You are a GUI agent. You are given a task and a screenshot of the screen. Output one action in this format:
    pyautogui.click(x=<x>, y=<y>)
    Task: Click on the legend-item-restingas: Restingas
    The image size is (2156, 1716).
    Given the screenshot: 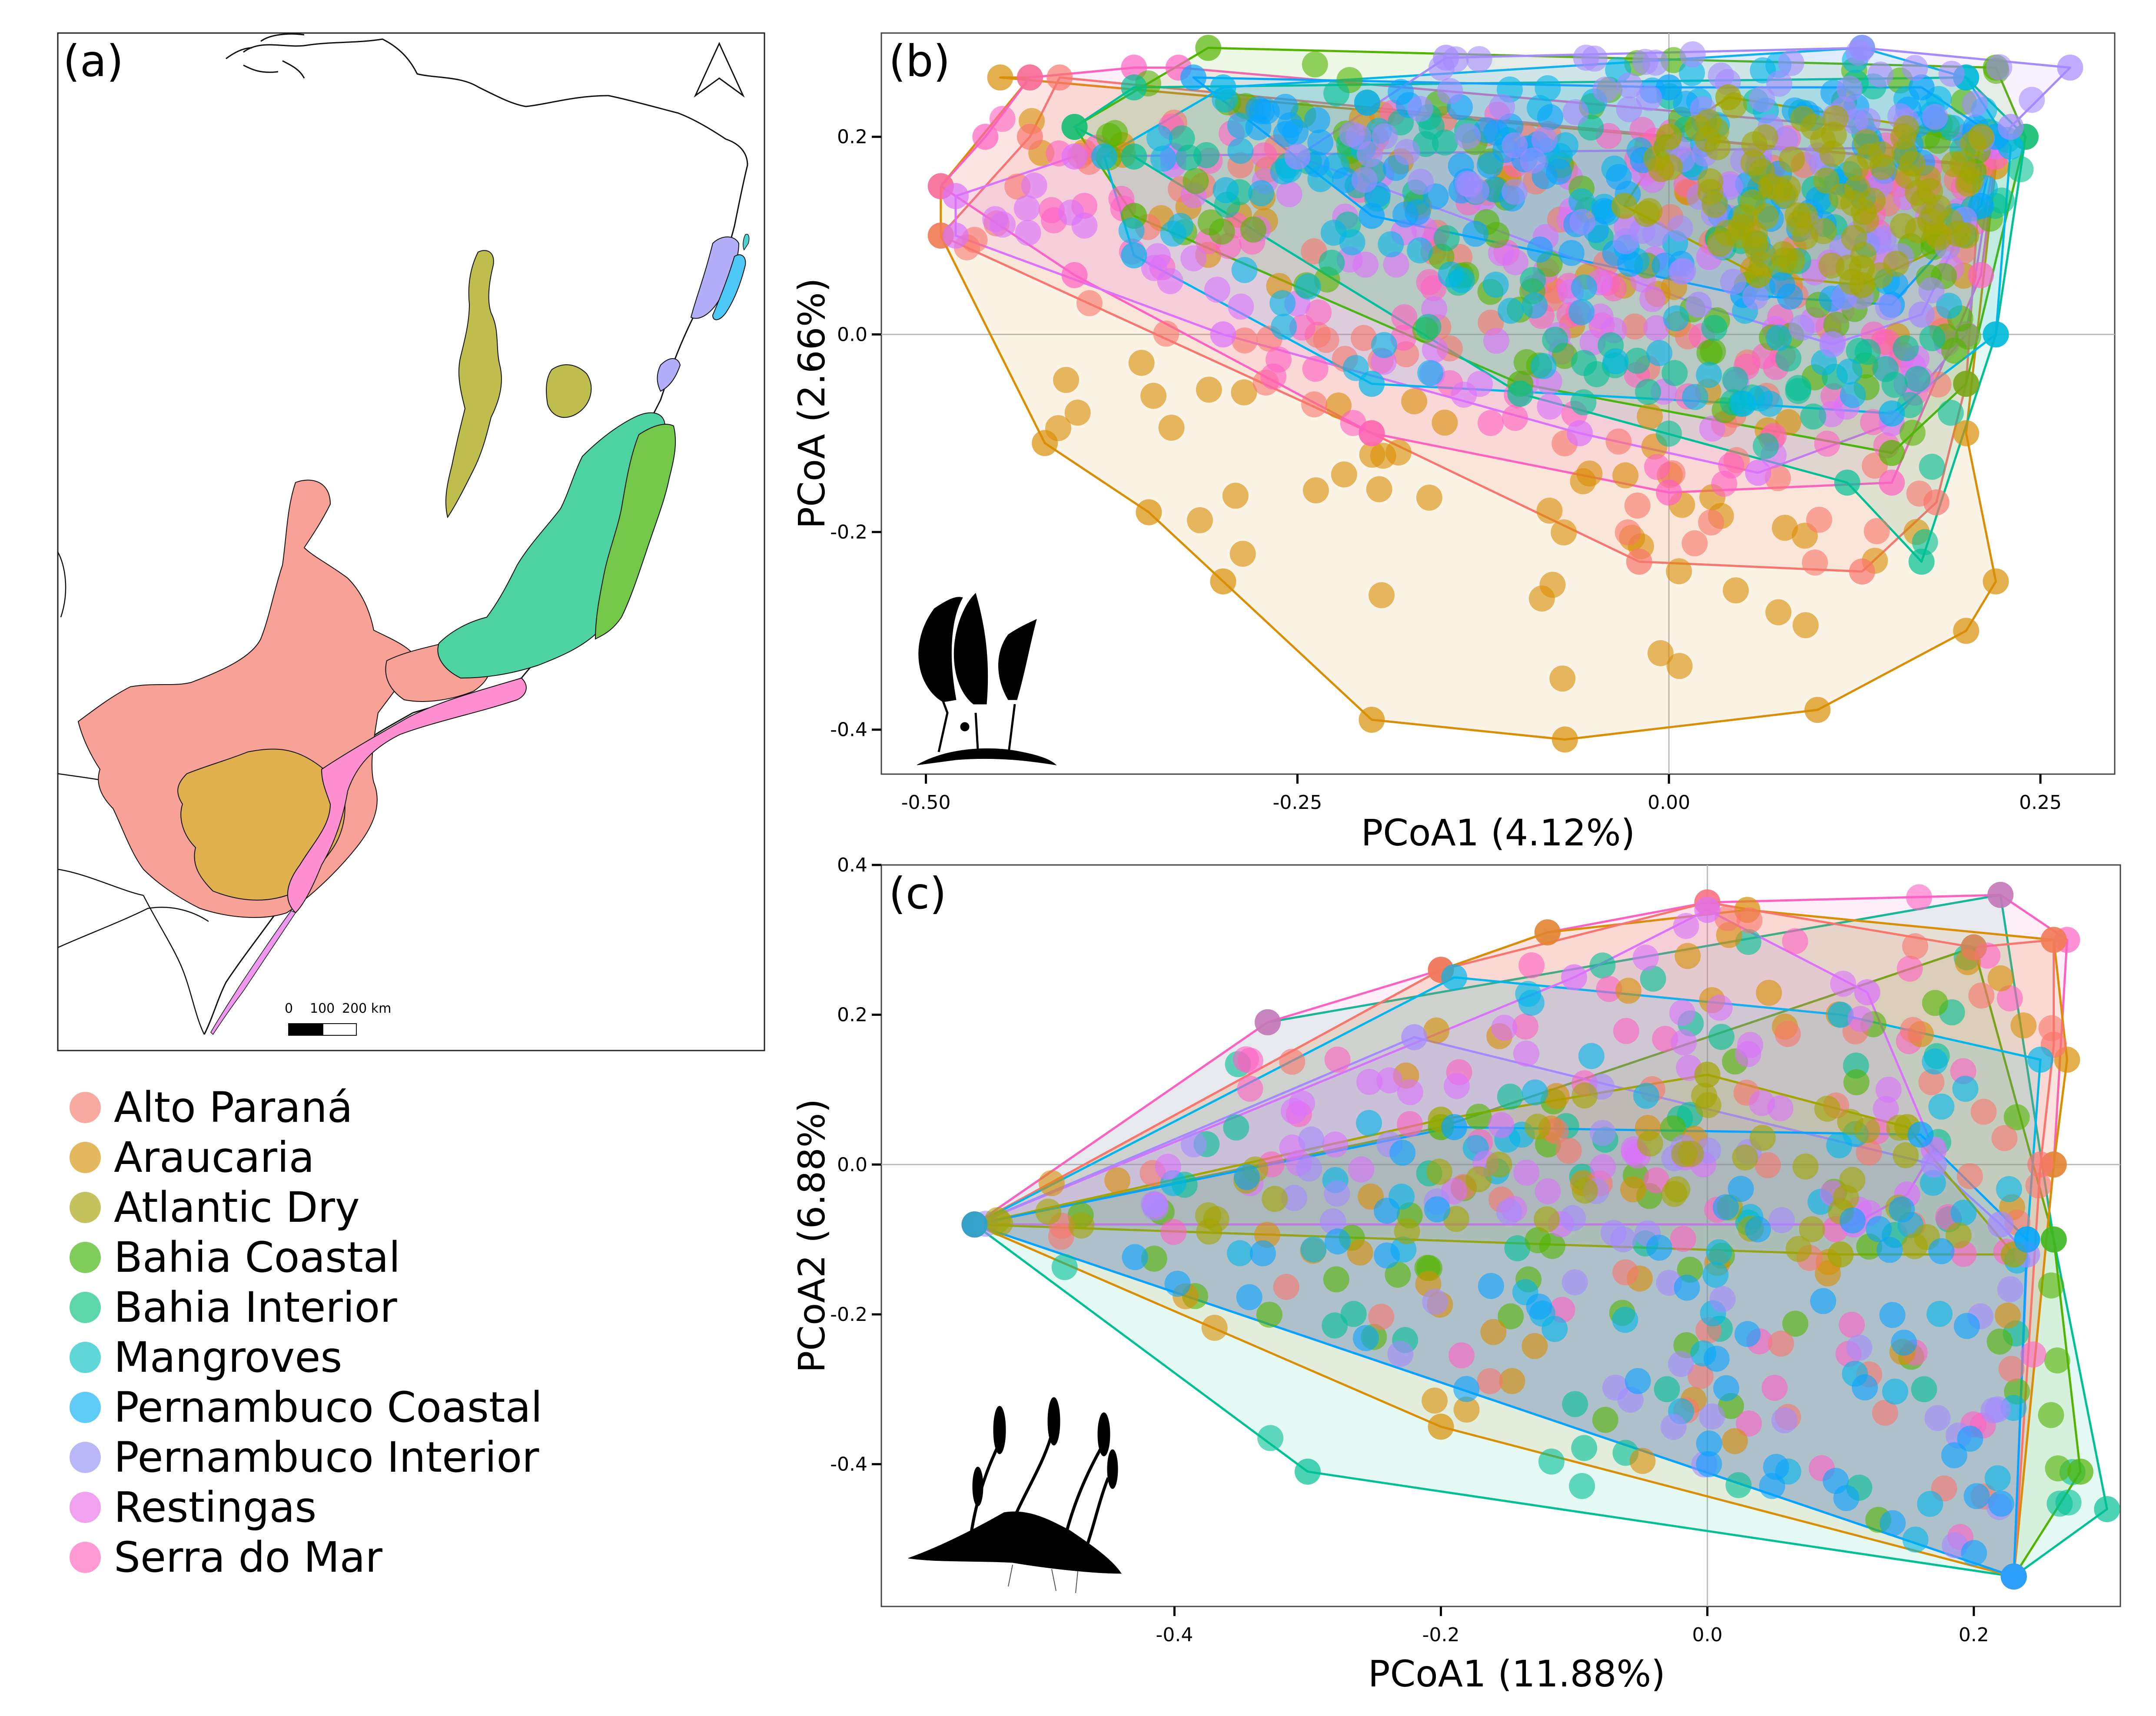 What is the action you would take?
    pyautogui.click(x=306, y=1507)
    